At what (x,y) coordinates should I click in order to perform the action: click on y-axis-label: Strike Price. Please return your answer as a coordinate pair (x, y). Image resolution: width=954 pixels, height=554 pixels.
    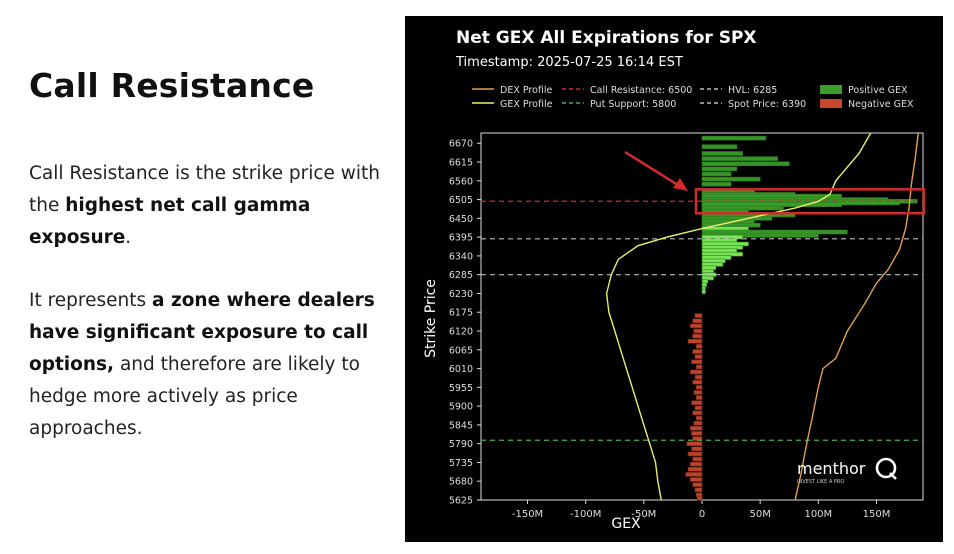
    Looking at the image, I should click on (431, 318).